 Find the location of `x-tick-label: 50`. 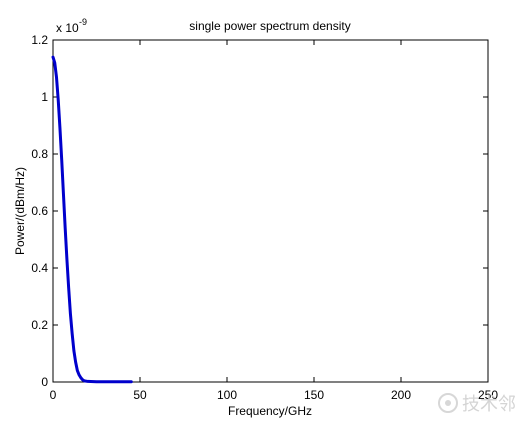

x-tick-label: 50 is located at coordinates (140, 395).